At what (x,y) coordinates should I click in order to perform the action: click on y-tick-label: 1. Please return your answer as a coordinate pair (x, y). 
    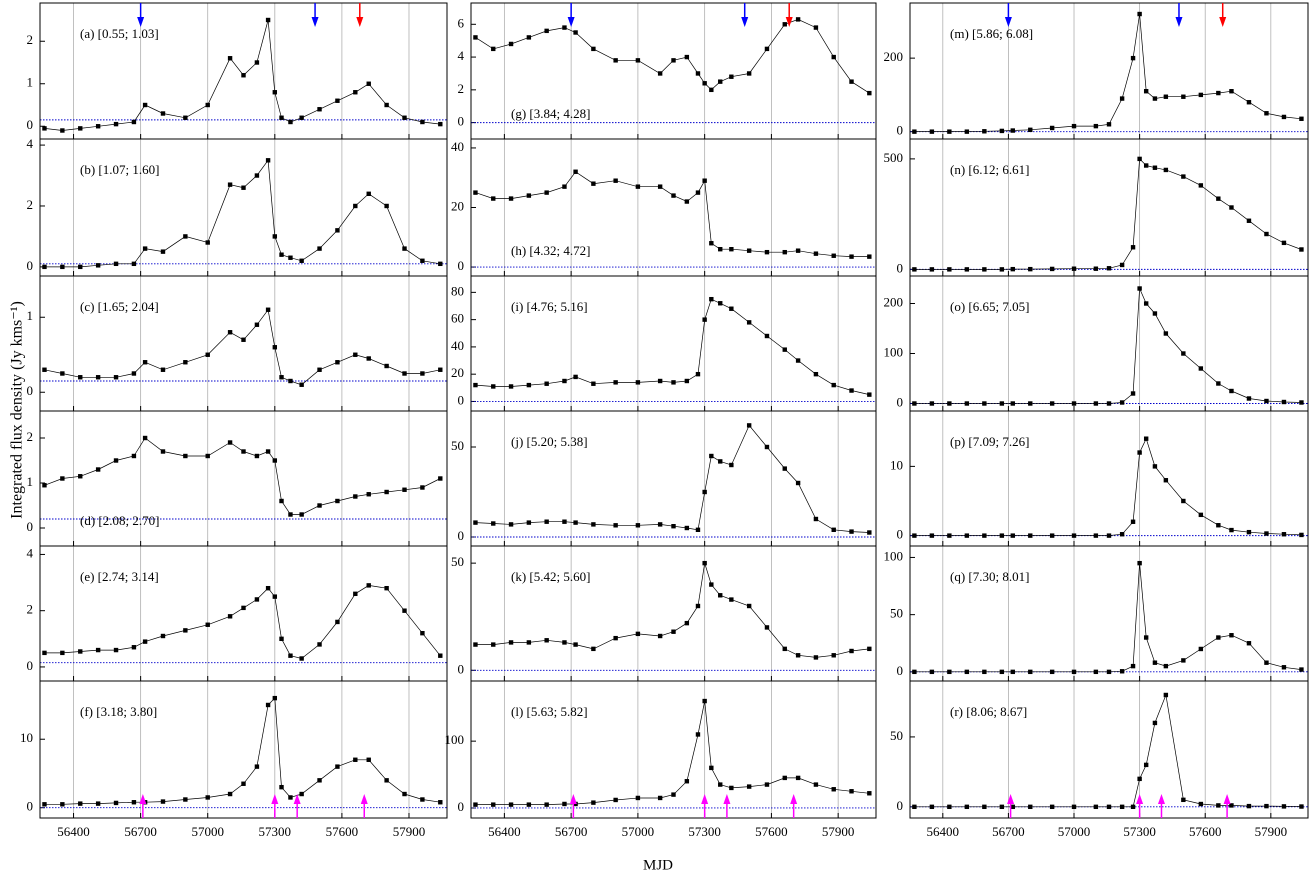
    Looking at the image, I should click on (30, 82).